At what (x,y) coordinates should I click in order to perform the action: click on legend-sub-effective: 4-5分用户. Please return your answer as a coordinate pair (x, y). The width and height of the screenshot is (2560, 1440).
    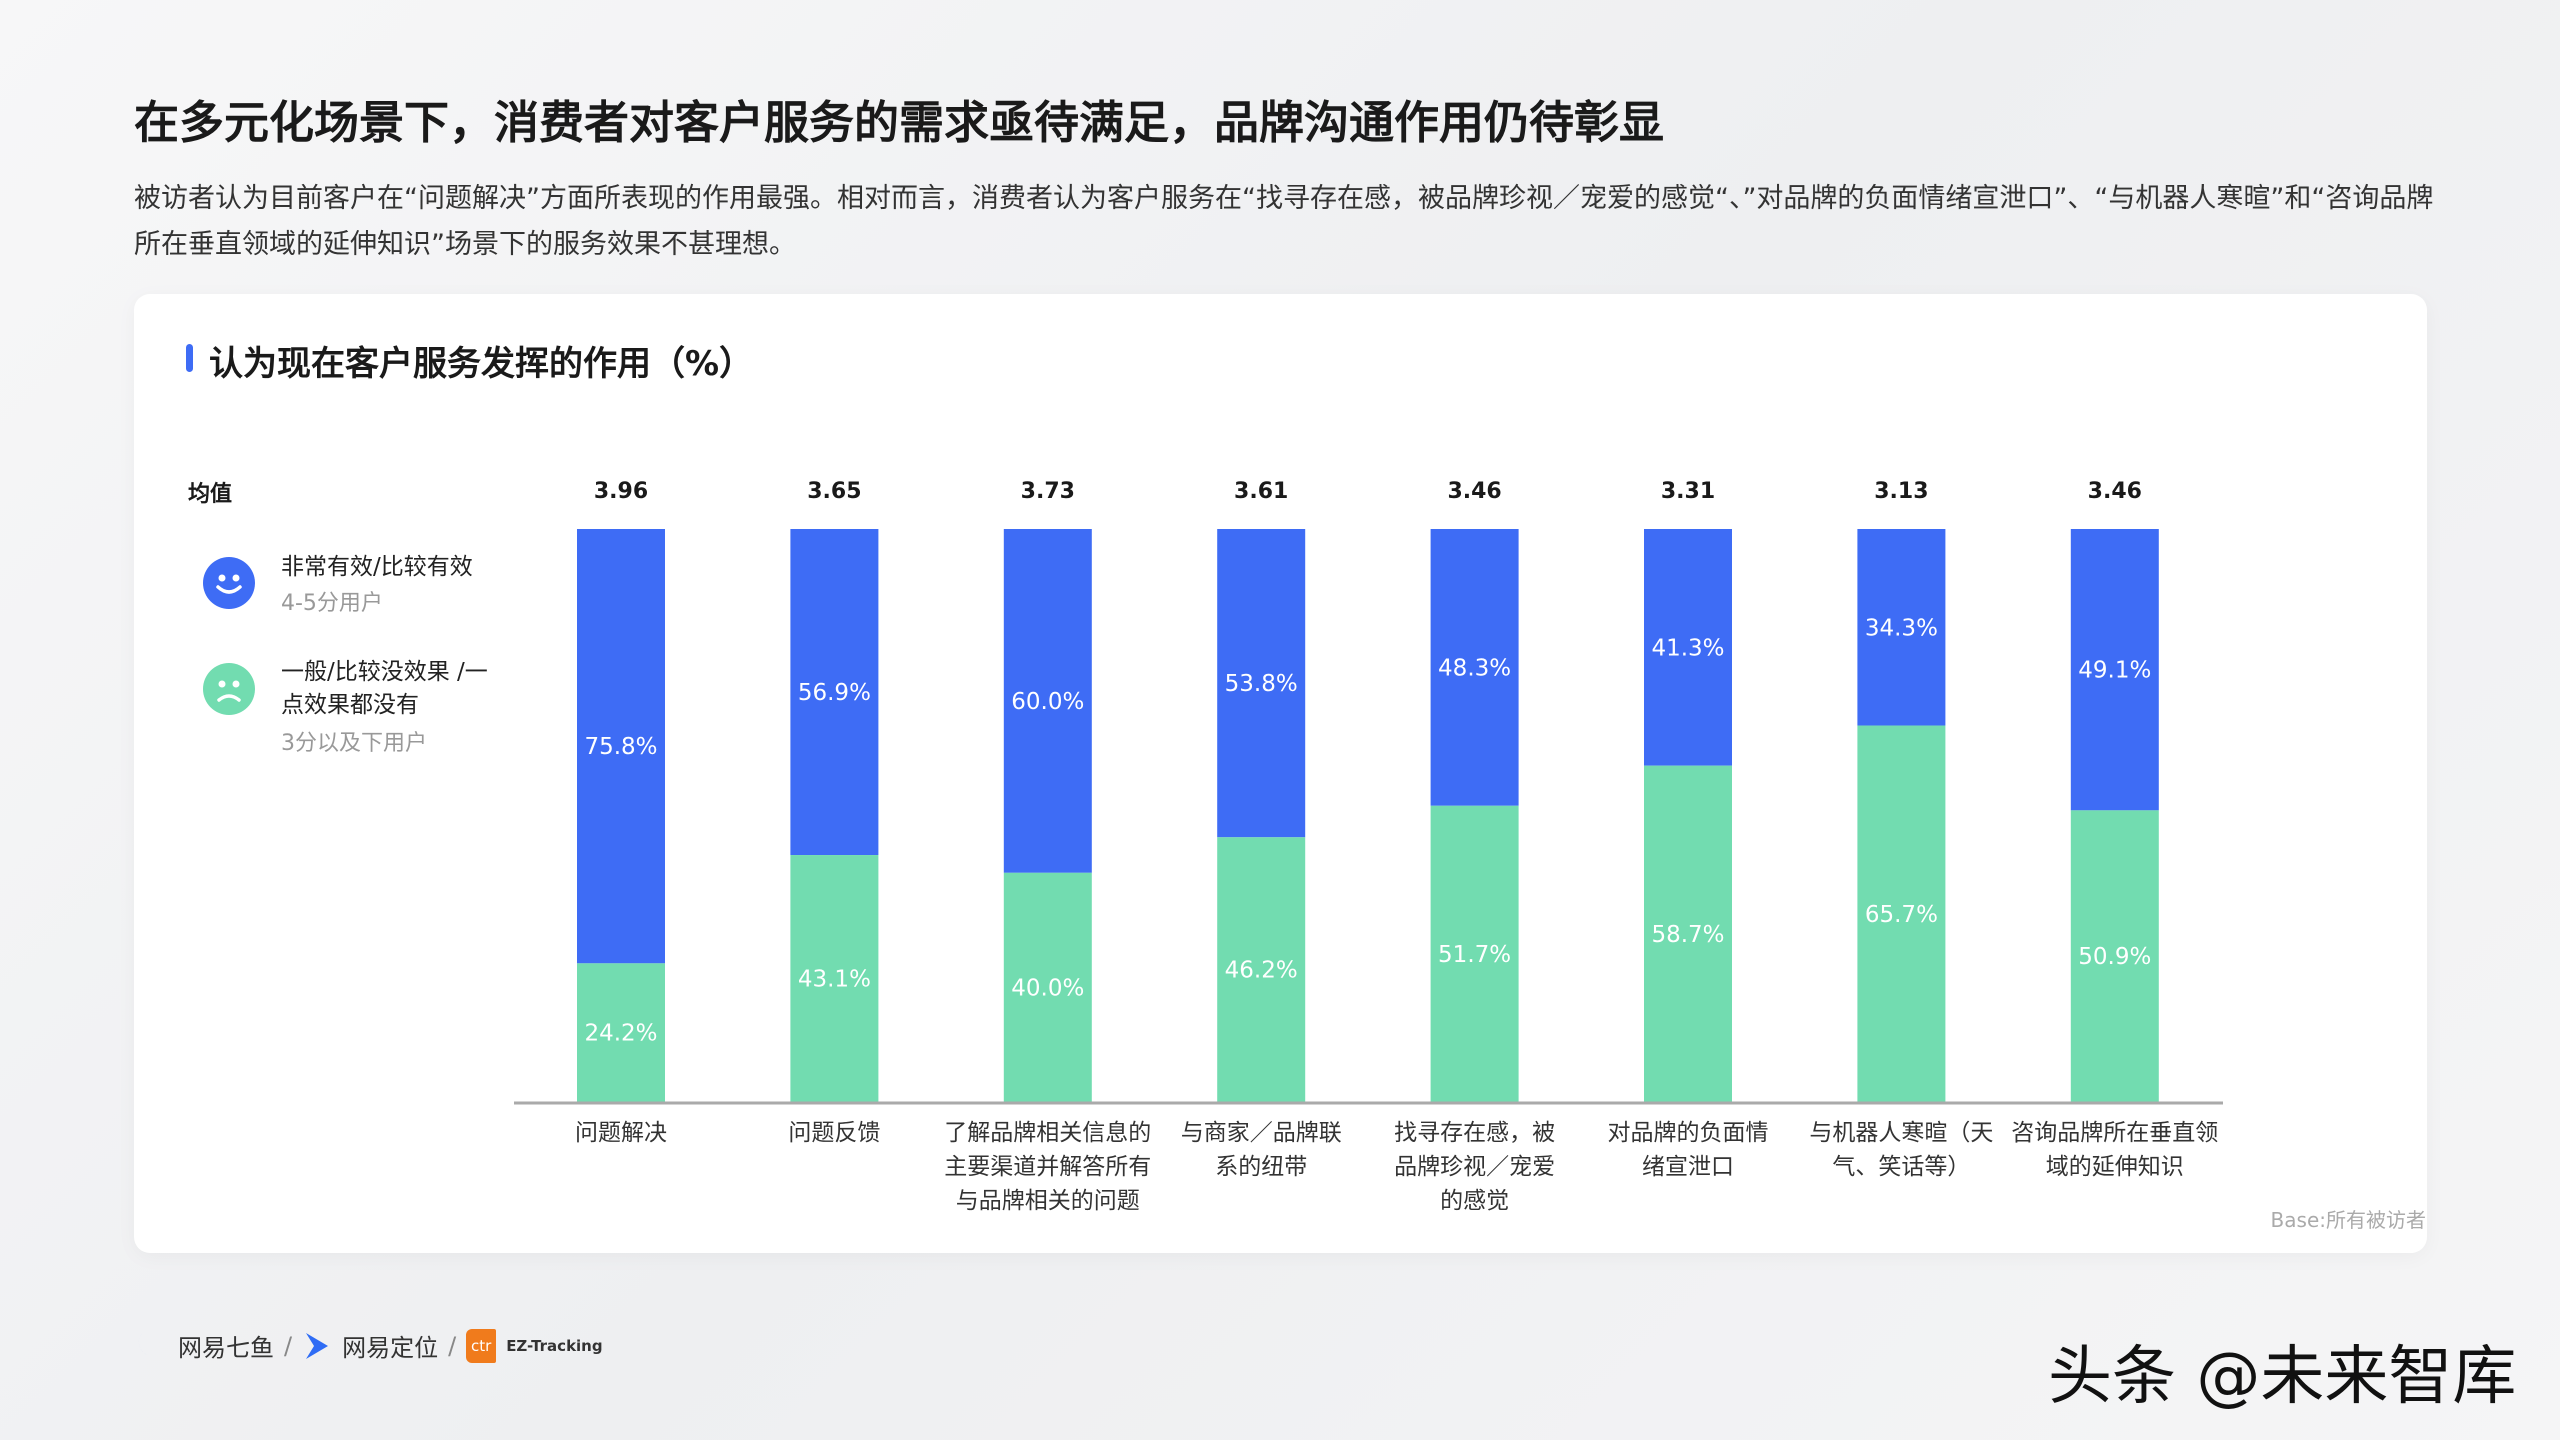
    Looking at the image, I should click on (332, 603).